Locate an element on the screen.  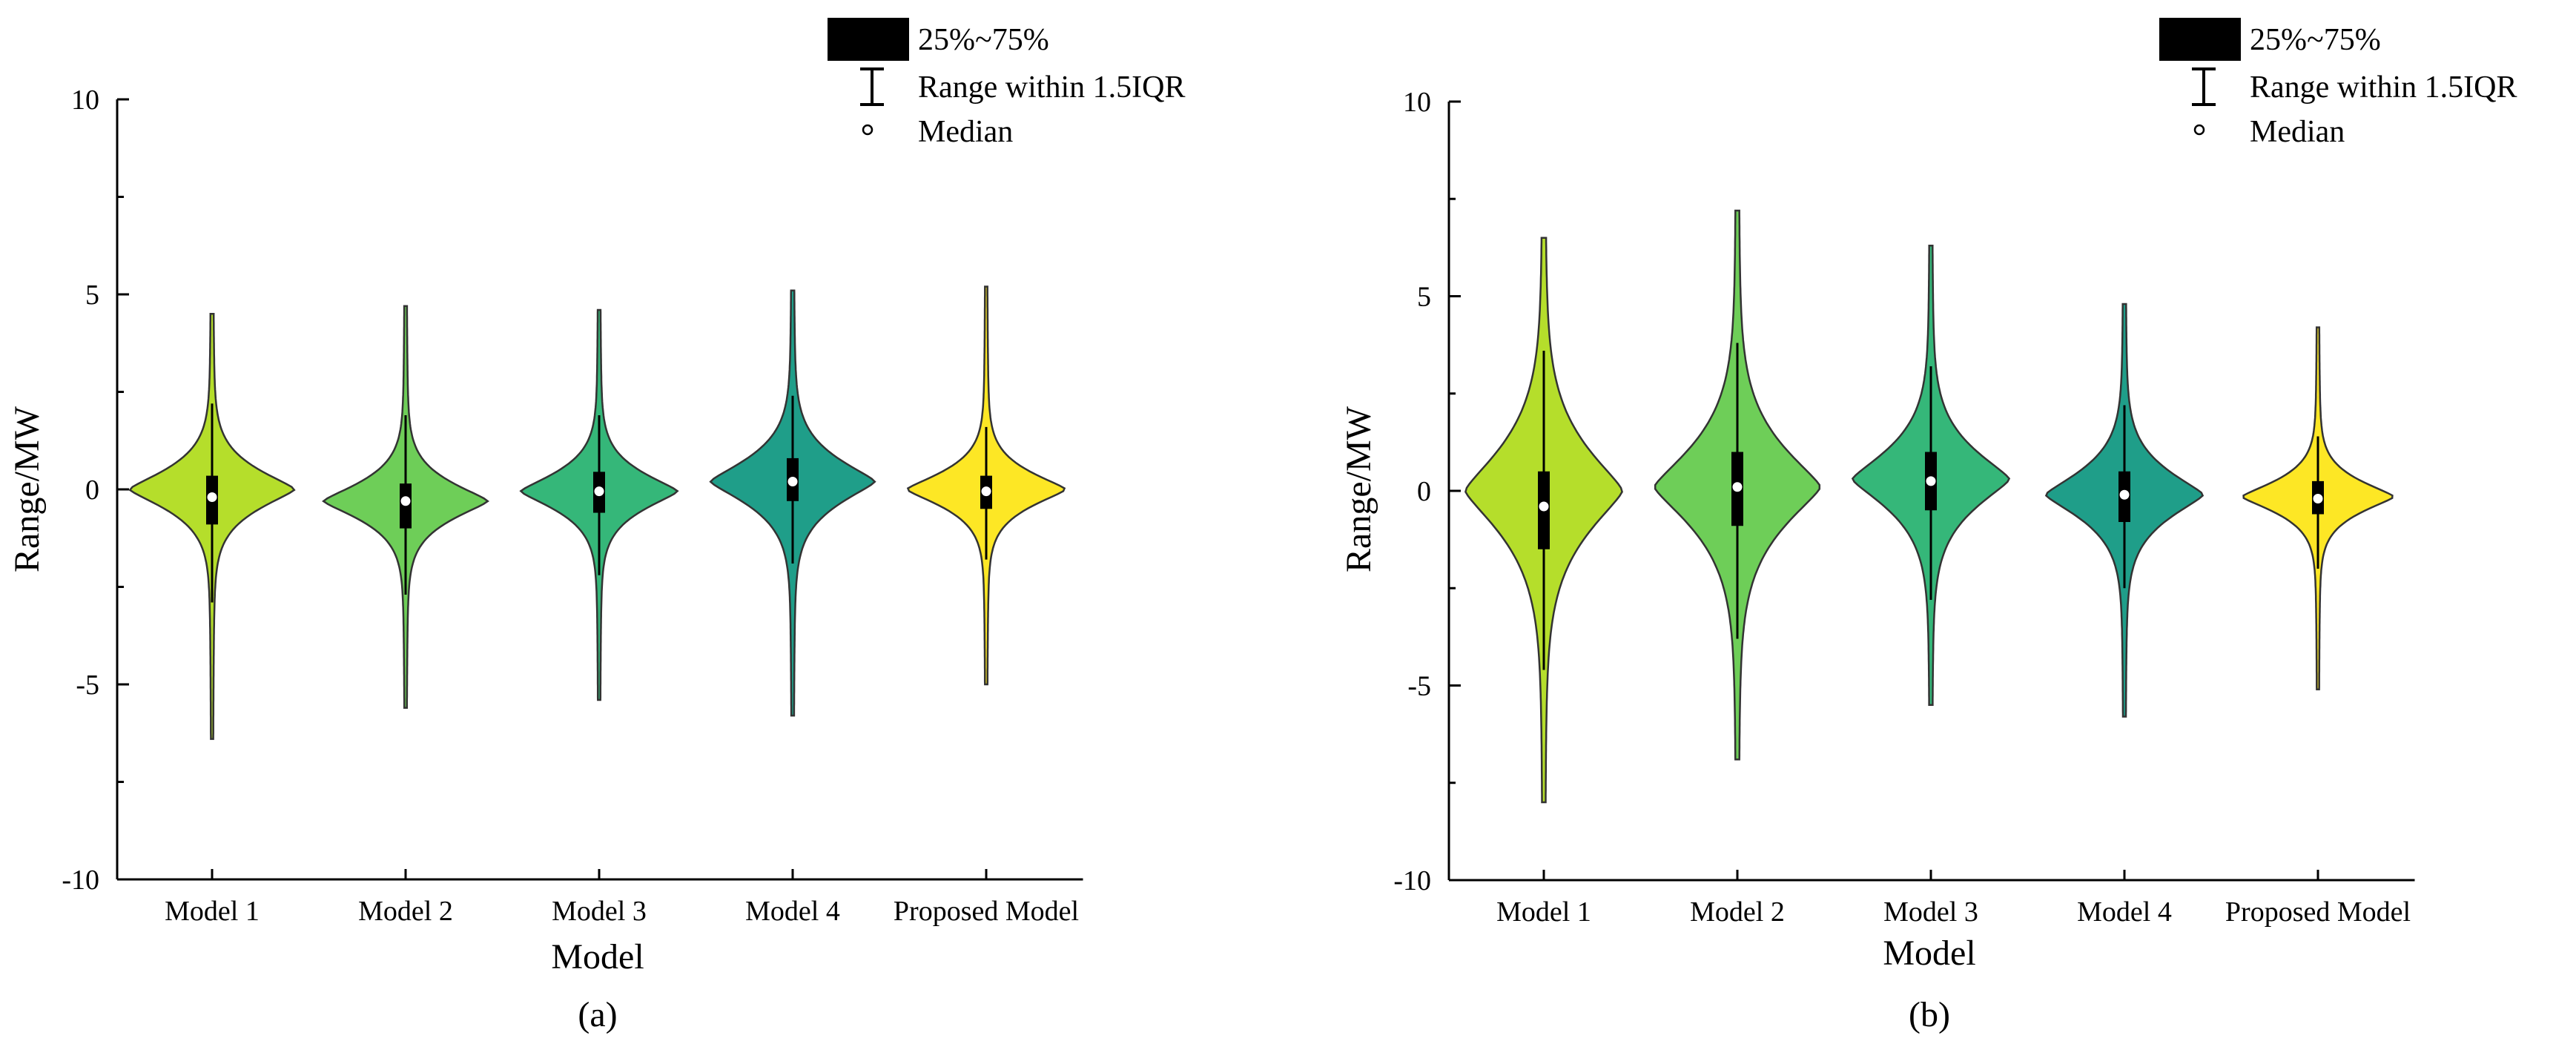
x-axis-title-b: Model is located at coordinates (1929, 954).